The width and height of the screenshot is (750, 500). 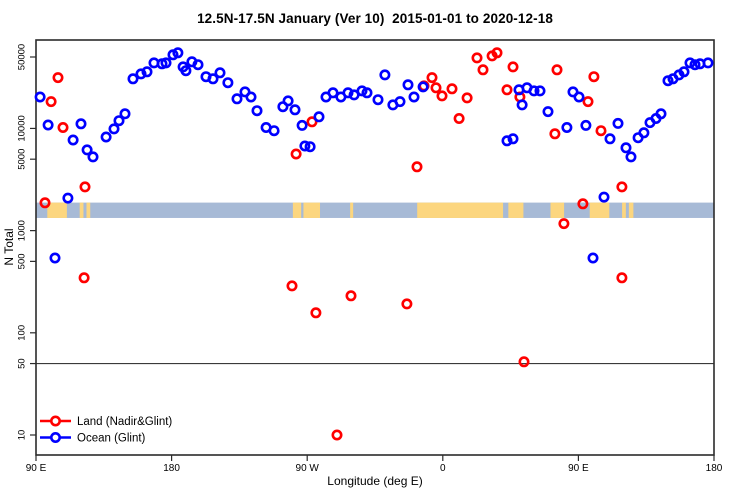 What do you see at coordinates (22, 363) in the screenshot?
I see `y-tick-label: 50` at bounding box center [22, 363].